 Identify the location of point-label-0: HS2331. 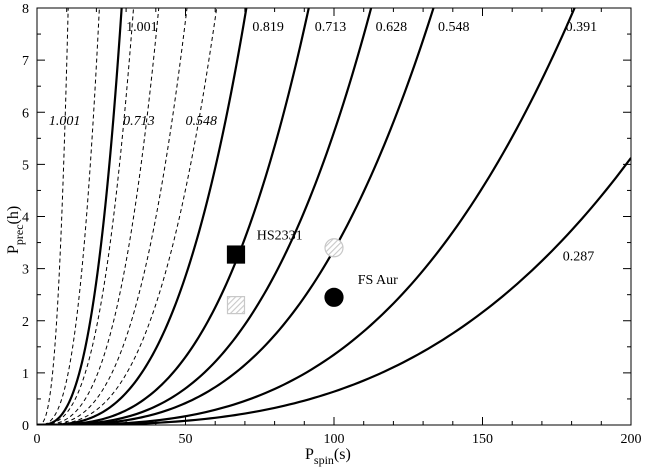
(280, 236).